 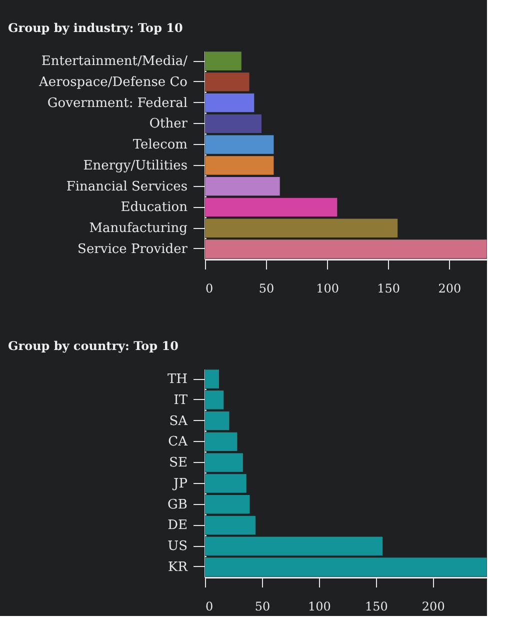 I want to click on y-tick-label: JP, so click(x=180, y=484).